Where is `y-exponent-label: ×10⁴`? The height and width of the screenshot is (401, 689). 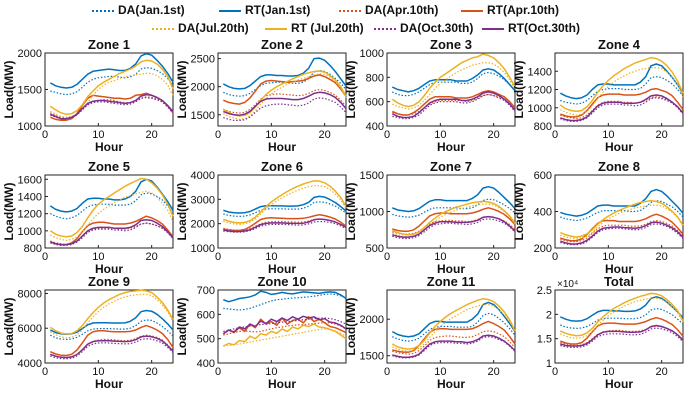
y-exponent-label: ×10⁴ is located at coordinates (567, 284).